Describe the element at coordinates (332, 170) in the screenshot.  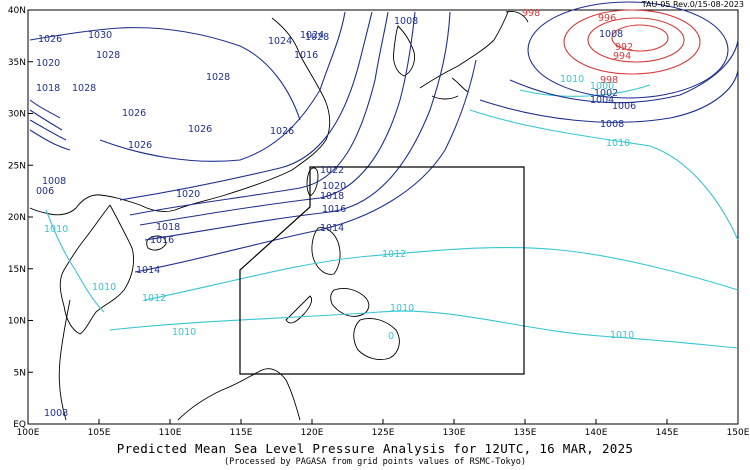
I see `isobar-label: 1022` at that location.